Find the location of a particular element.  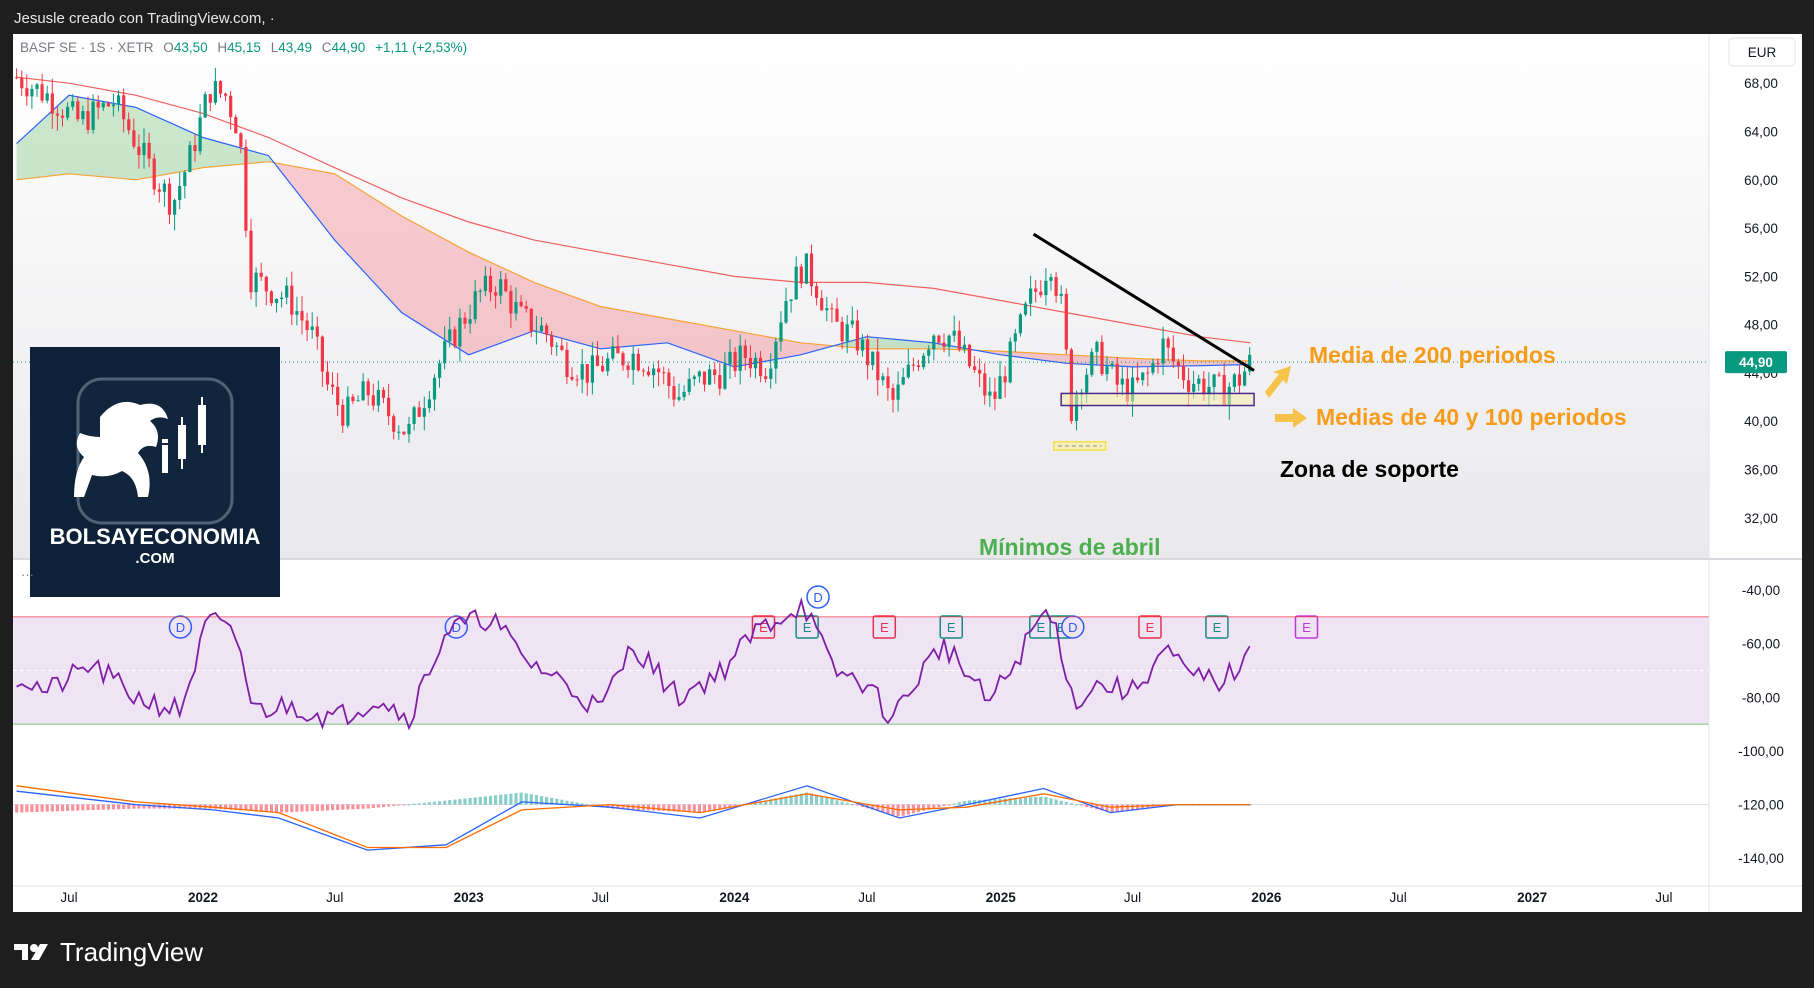

last-price-badge-label: 44,90 is located at coordinates (1756, 362).